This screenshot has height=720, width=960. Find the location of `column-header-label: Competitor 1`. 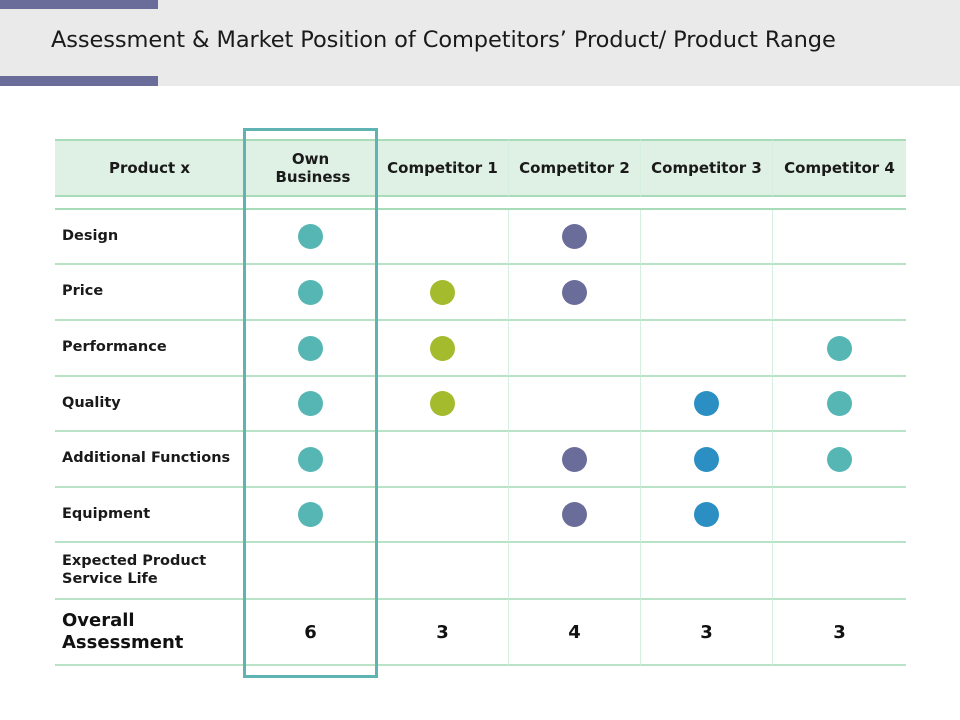

column-header-label: Competitor 1 is located at coordinates (442, 168).